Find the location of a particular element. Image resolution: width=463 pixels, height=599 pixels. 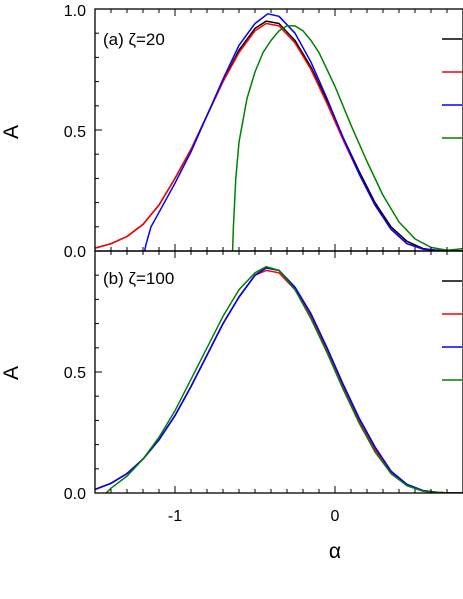

panel-a-ytick-label: 0.5 is located at coordinates (75, 132).